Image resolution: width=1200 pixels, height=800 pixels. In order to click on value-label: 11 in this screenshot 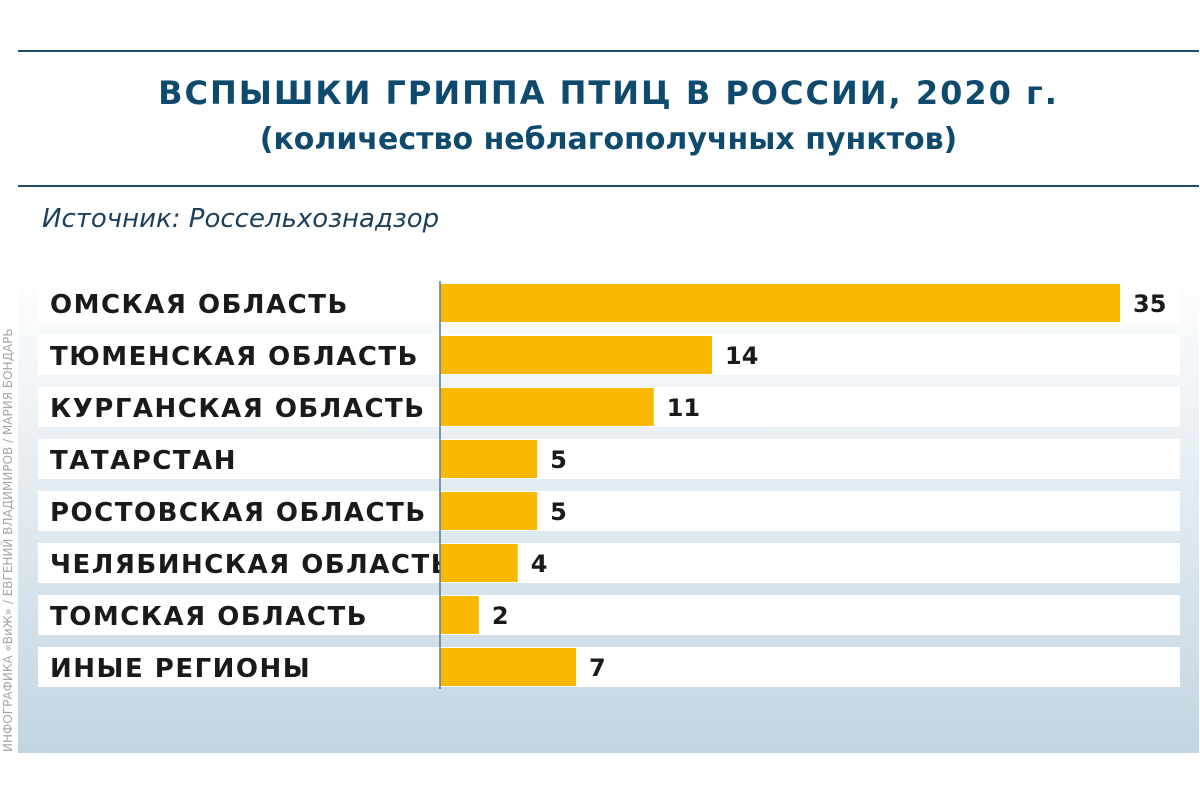, I will do `click(683, 408)`.